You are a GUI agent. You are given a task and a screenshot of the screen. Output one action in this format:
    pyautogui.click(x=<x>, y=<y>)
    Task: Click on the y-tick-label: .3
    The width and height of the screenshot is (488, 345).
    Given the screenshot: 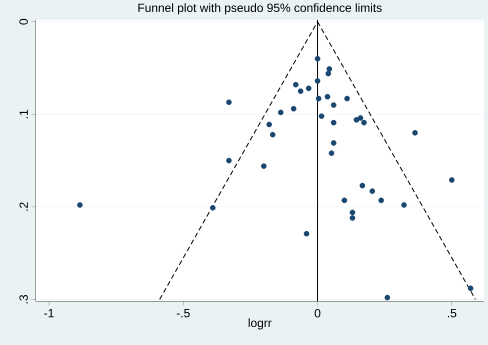 What is the action you would take?
    pyautogui.click(x=23, y=299)
    